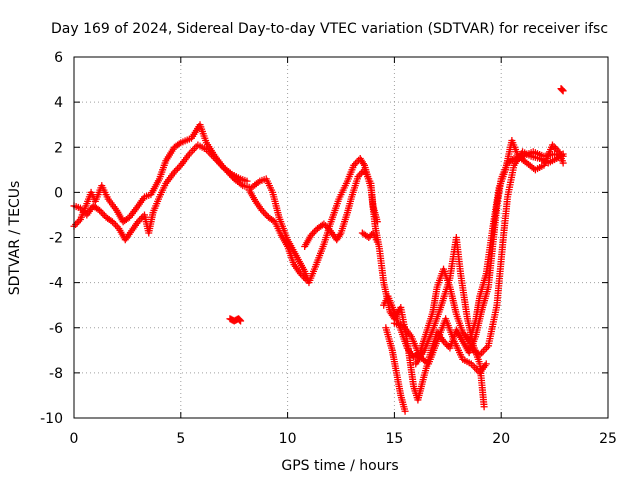 The height and width of the screenshot is (480, 640). Describe the element at coordinates (58, 58) in the screenshot. I see `y-tick-label: 6` at that location.